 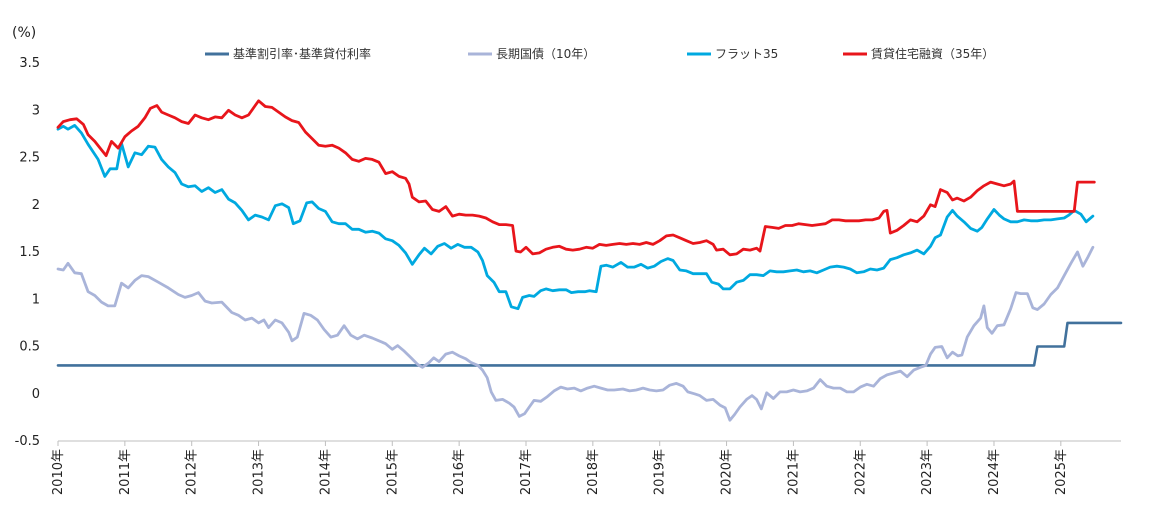 I want to click on y-axis-ticks: 3.5 3 2.5 2 1.5 1 0.5 0 -0.5, so click(x=27, y=252).